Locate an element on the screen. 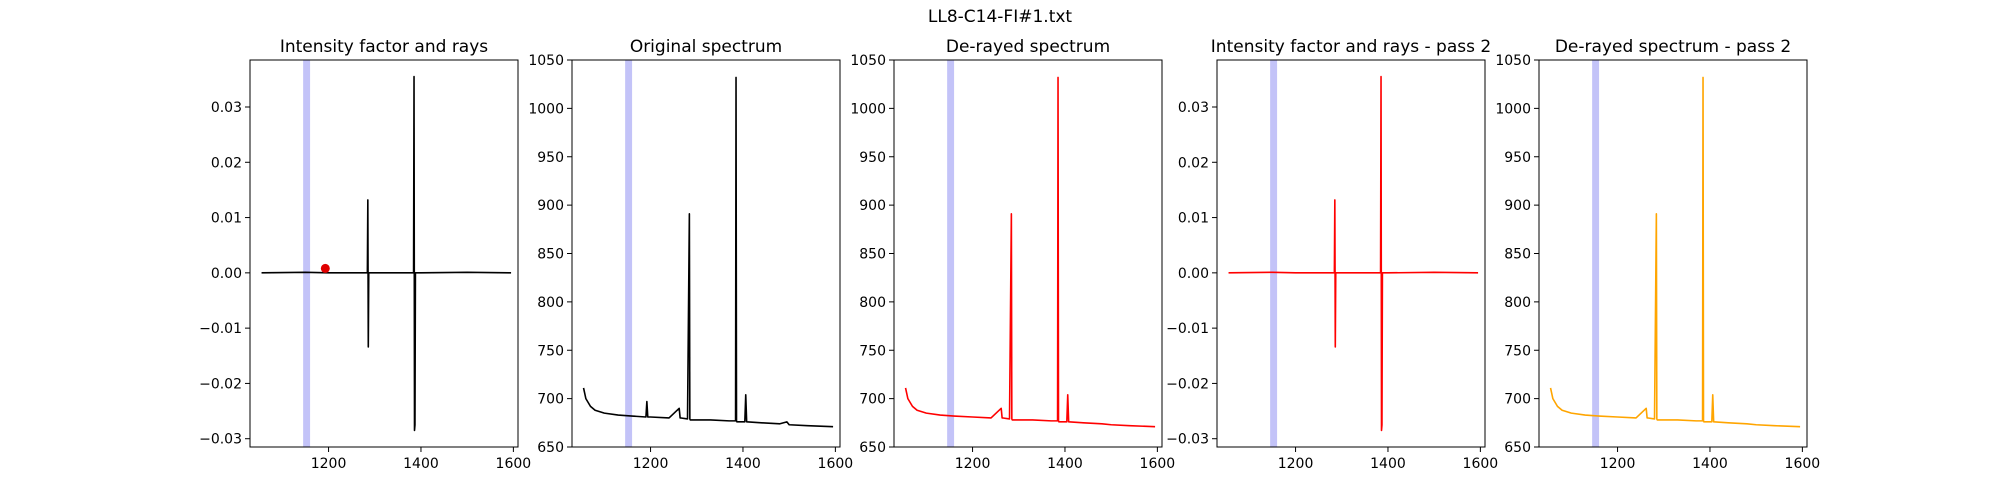  data-point is located at coordinates (325, 268).